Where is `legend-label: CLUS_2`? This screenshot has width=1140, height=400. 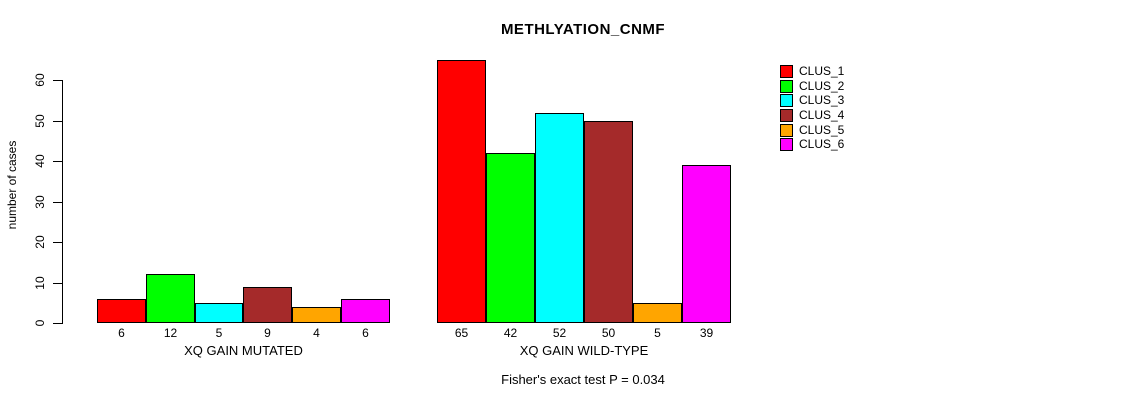 legend-label: CLUS_2 is located at coordinates (822, 86).